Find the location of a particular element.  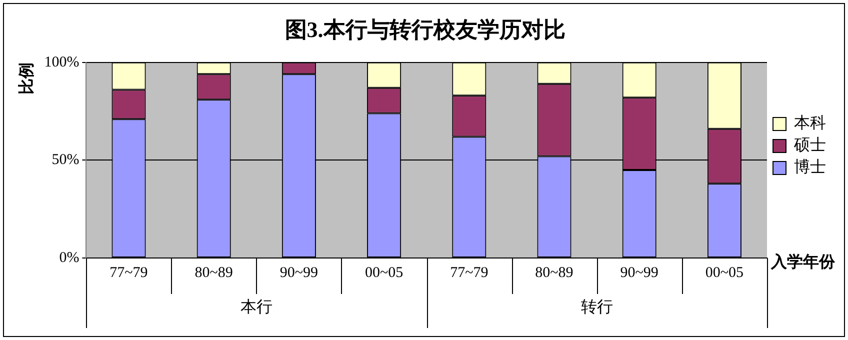

legend-label: 硕士 is located at coordinates (809, 145).